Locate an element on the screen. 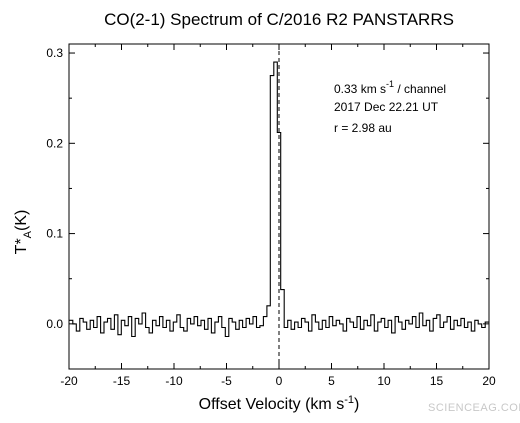 The image size is (520, 423). annotation-distance: r = 2.98 au is located at coordinates (363, 128).